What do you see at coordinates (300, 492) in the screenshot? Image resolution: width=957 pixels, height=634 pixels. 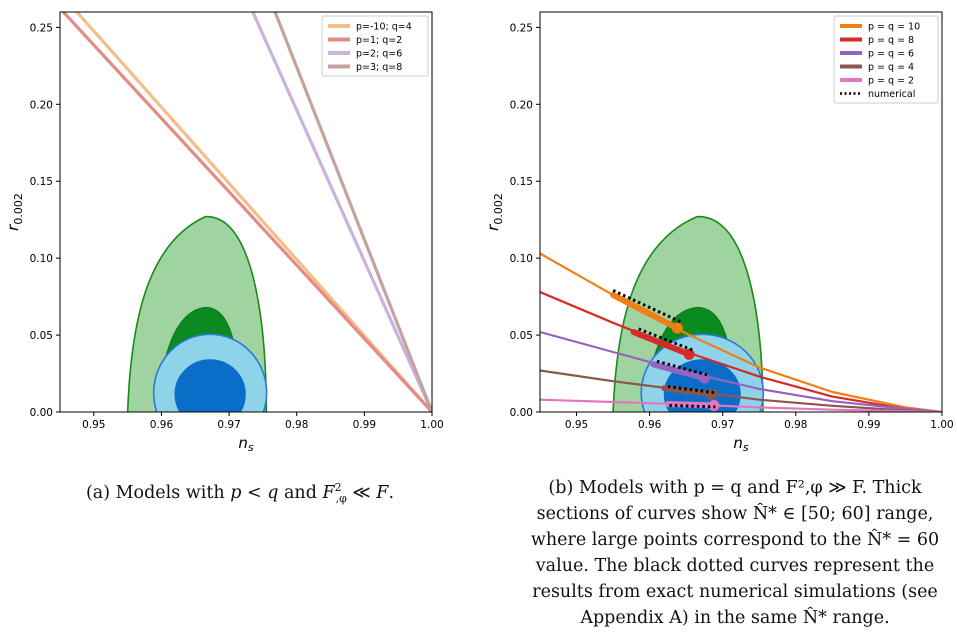 I see `caption-a-and: and` at bounding box center [300, 492].